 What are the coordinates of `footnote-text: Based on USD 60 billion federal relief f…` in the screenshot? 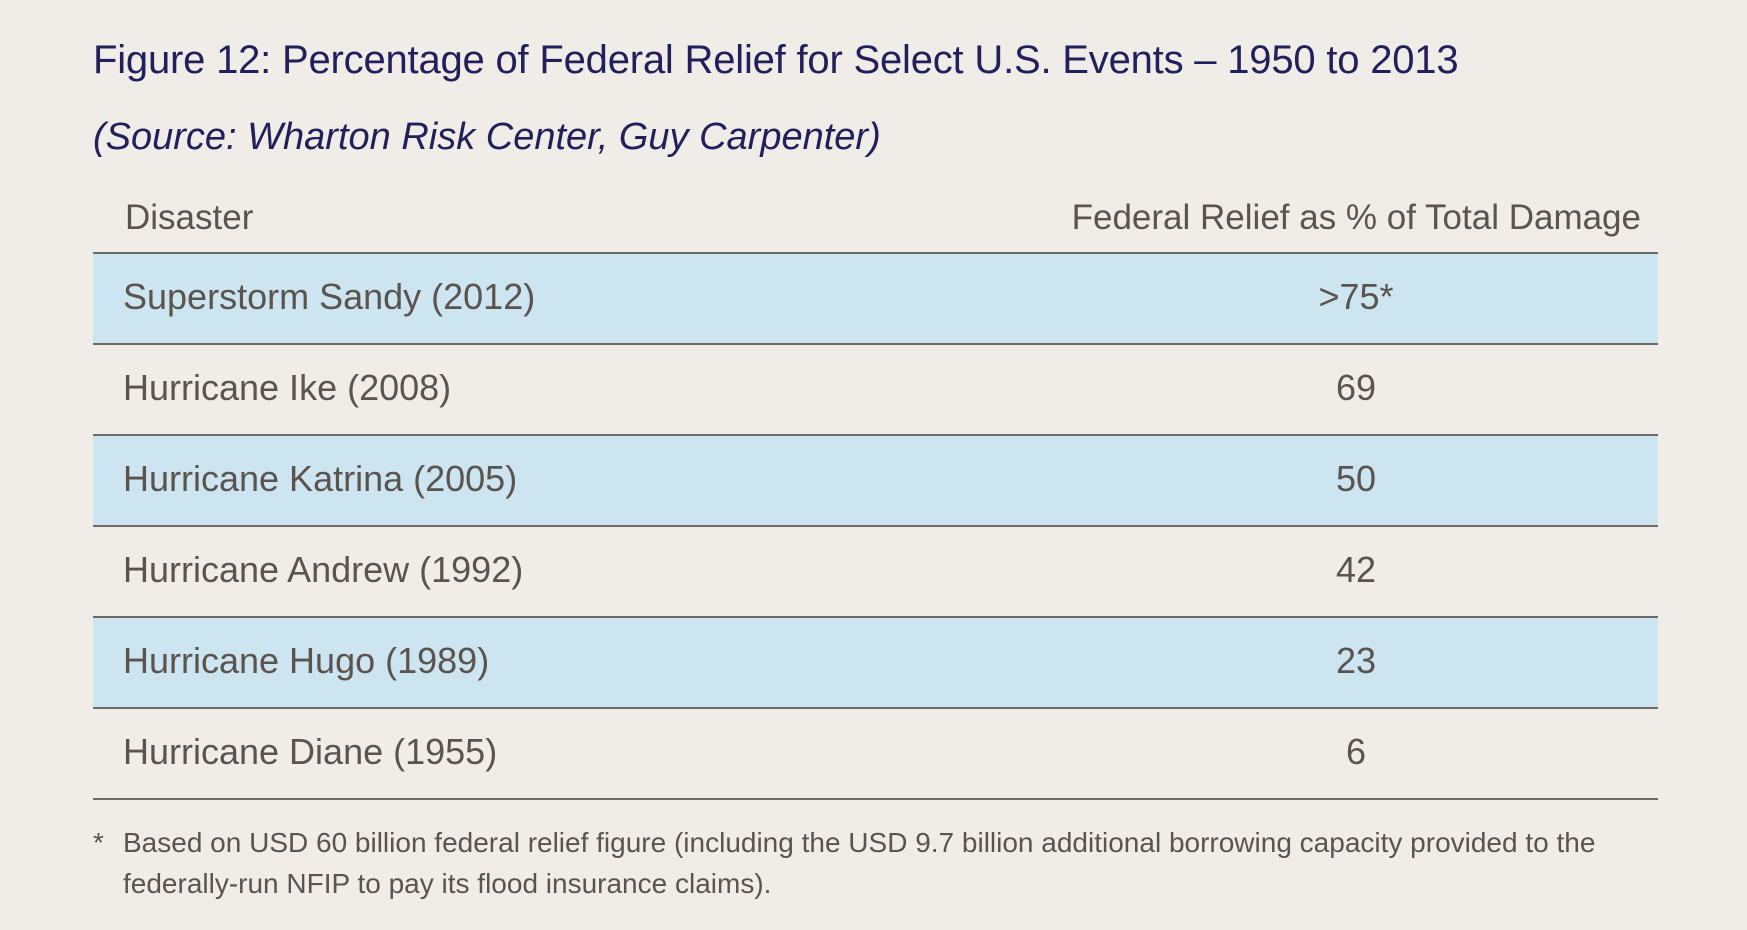 It's located at (859, 863).